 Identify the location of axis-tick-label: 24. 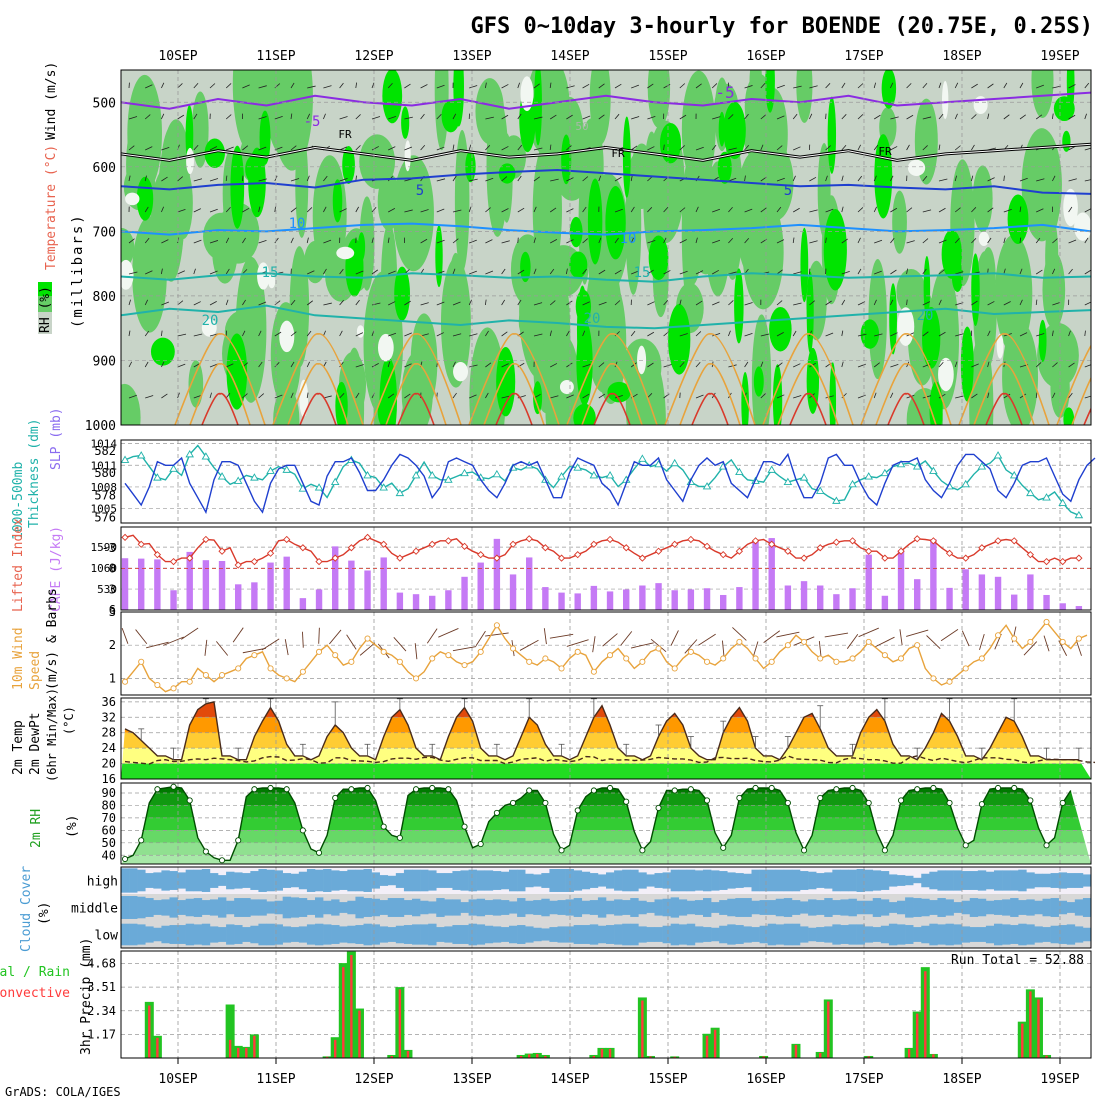
(109, 748).